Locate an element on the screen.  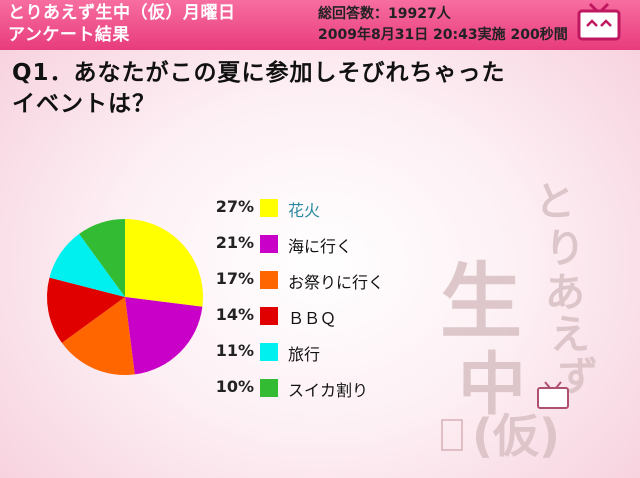
total-responses: 総回答数：19927人 is located at coordinates (384, 14).